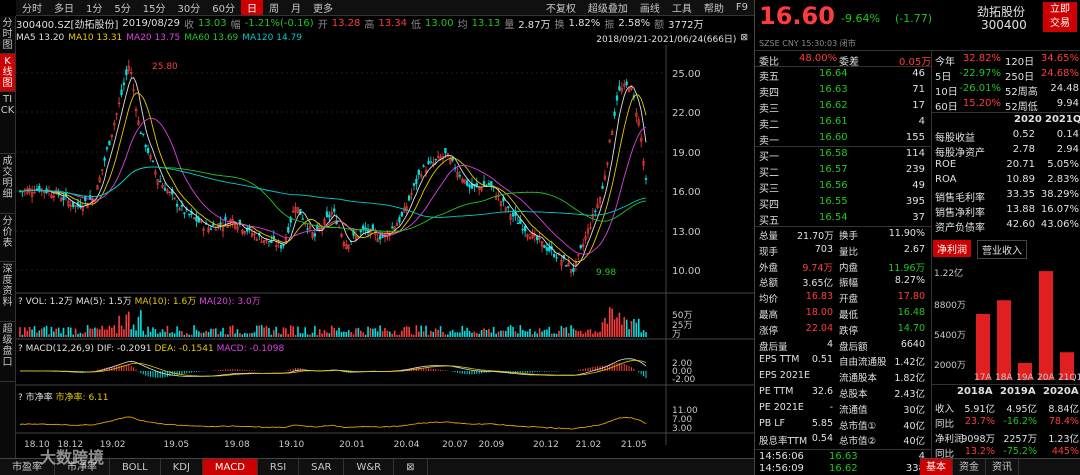 This screenshot has width=1080, height=475. What do you see at coordinates (32, 9) in the screenshot?
I see `tab-fenshi: 分时` at bounding box center [32, 9].